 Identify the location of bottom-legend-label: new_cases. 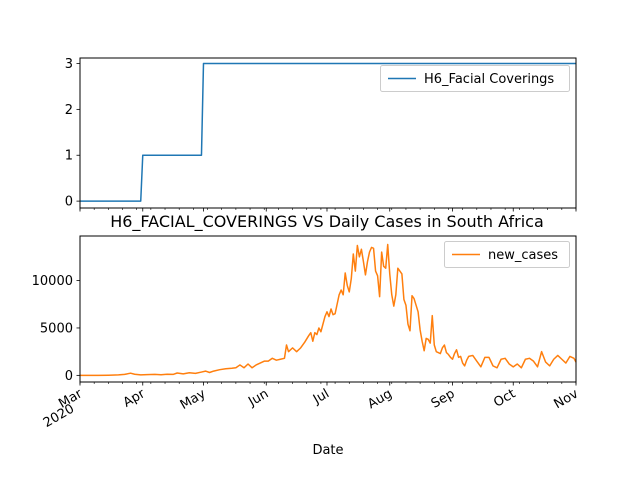
(523, 255).